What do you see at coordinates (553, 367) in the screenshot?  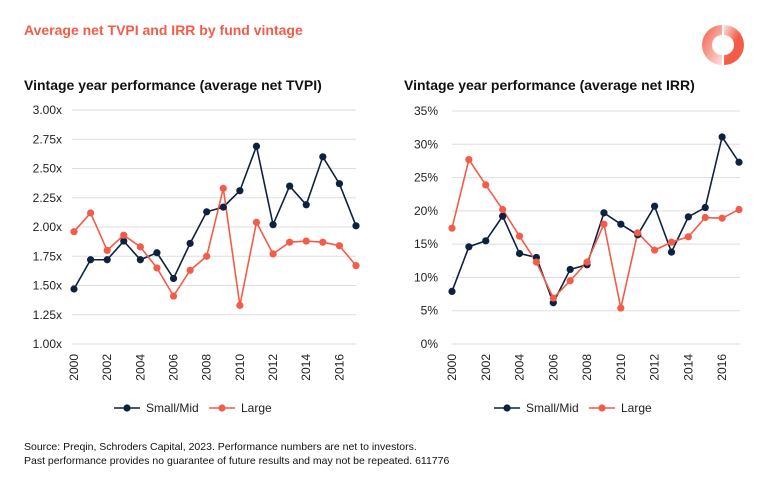 I see `x-tick-label: 2006` at bounding box center [553, 367].